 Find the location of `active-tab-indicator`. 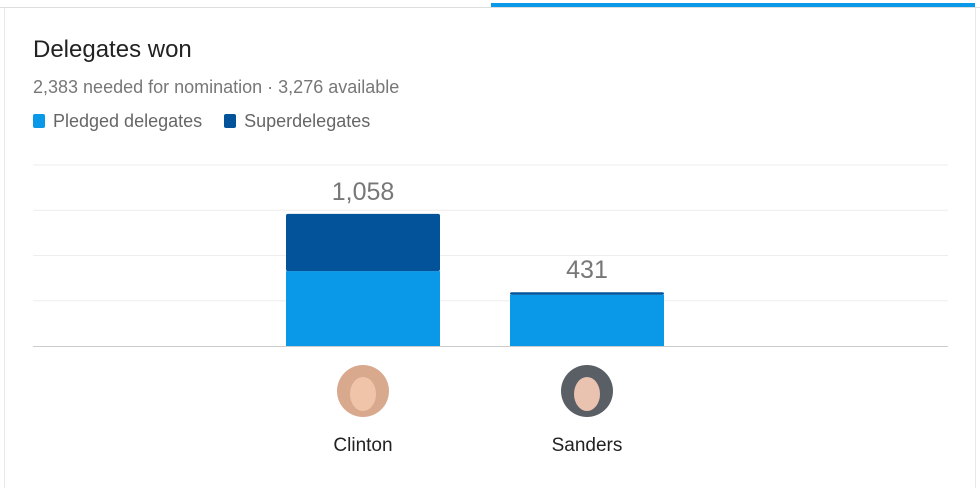

active-tab-indicator is located at coordinates (733, 5).